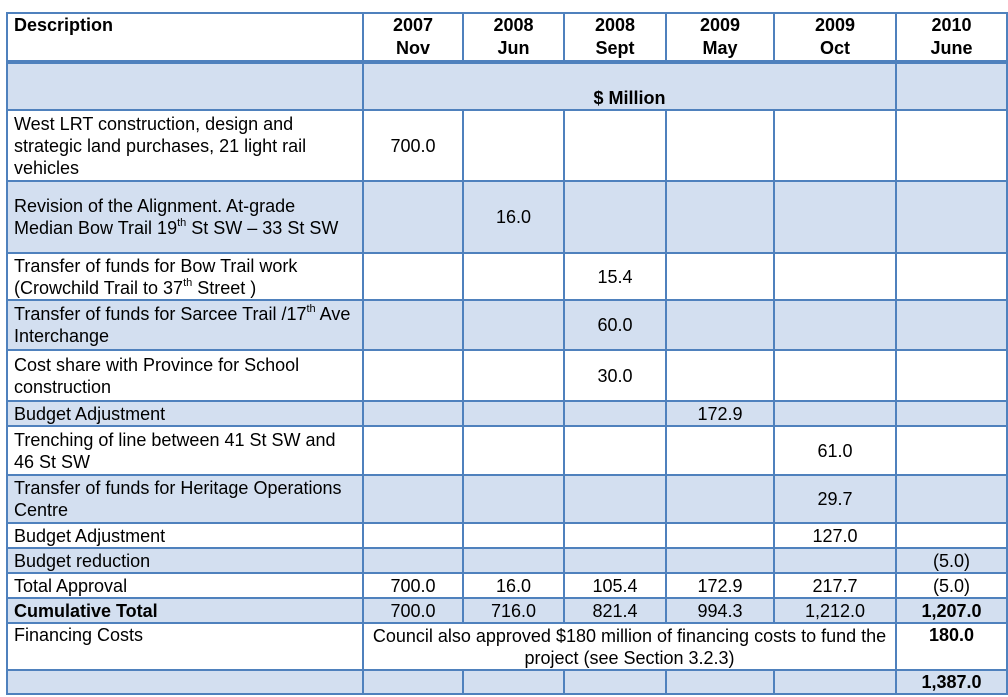 The height and width of the screenshot is (697, 1008). Describe the element at coordinates (615, 276) in the screenshot. I see `row-value: 15.4` at that location.